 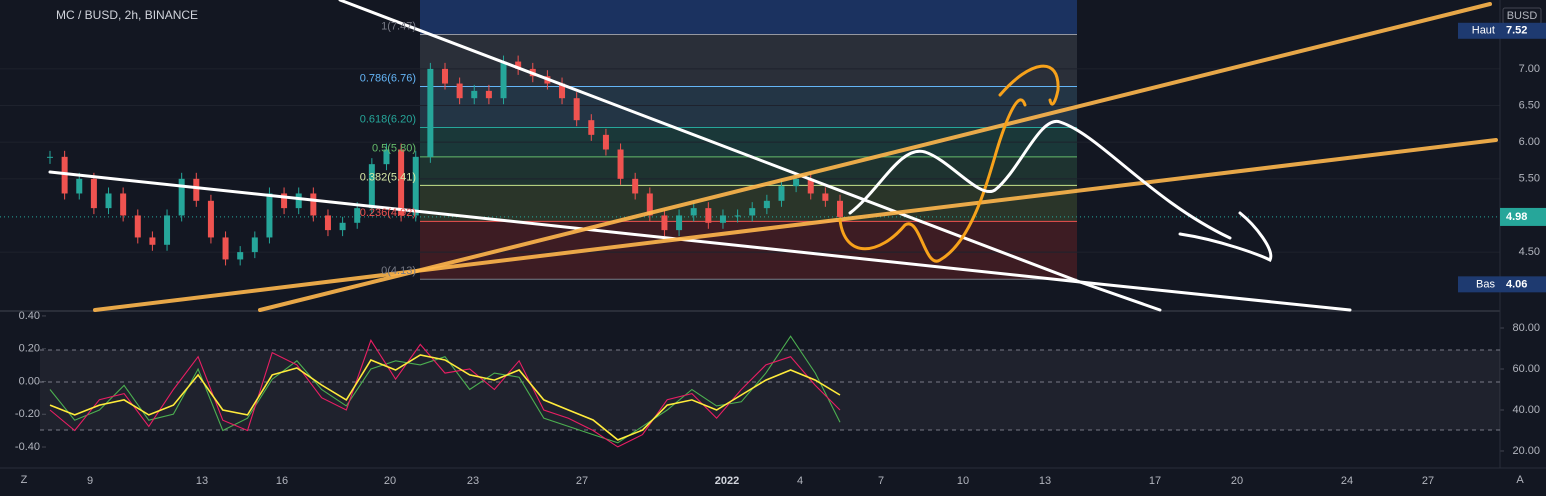 I want to click on time-label: 16, so click(x=282, y=481).